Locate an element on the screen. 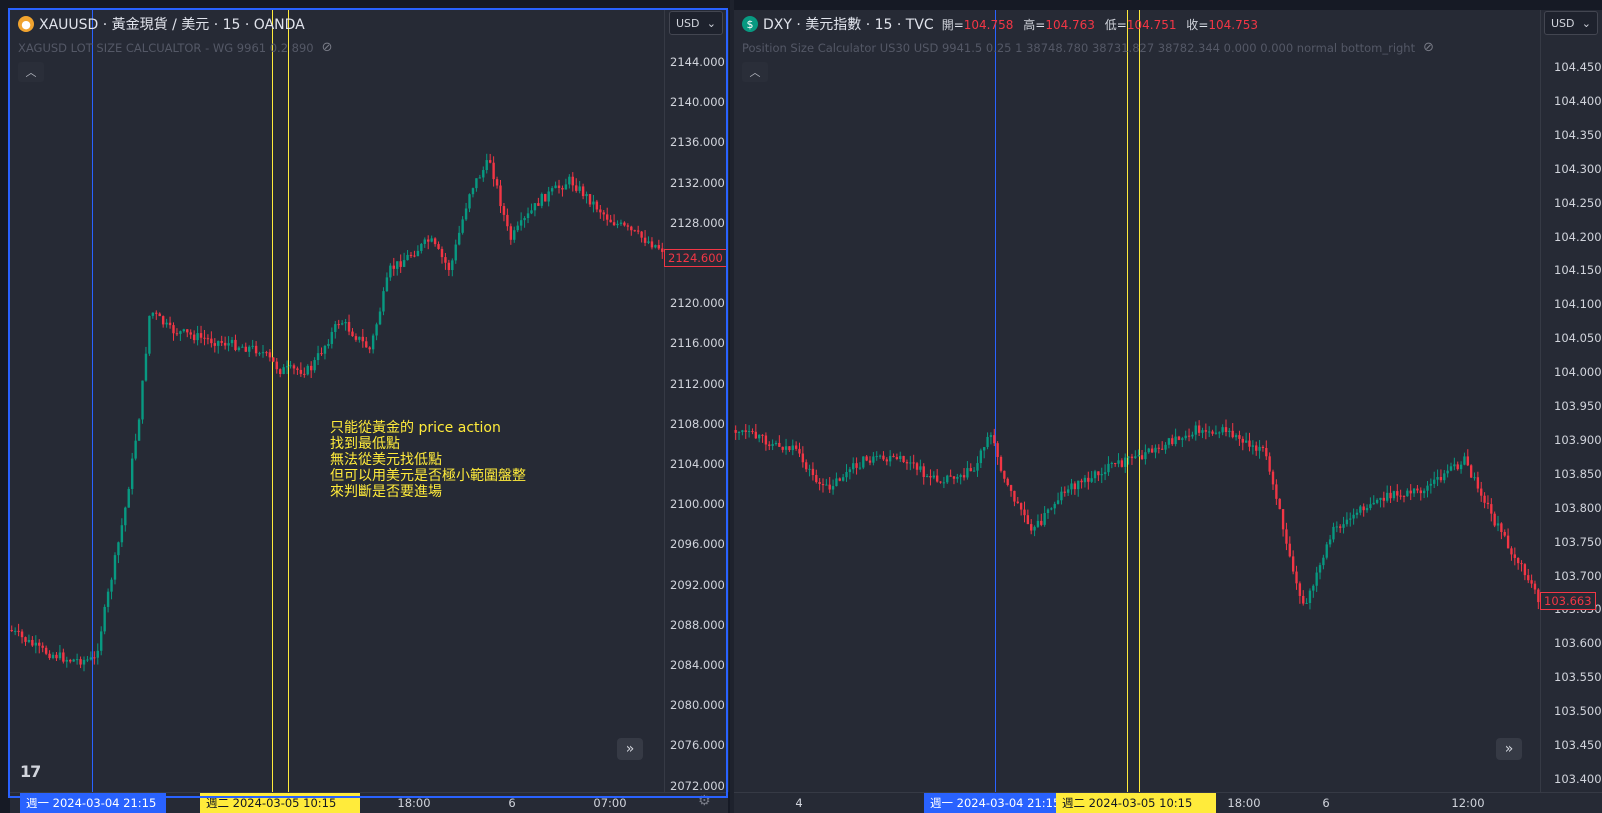  chevron-up-icon: ︿ is located at coordinates (755, 72).